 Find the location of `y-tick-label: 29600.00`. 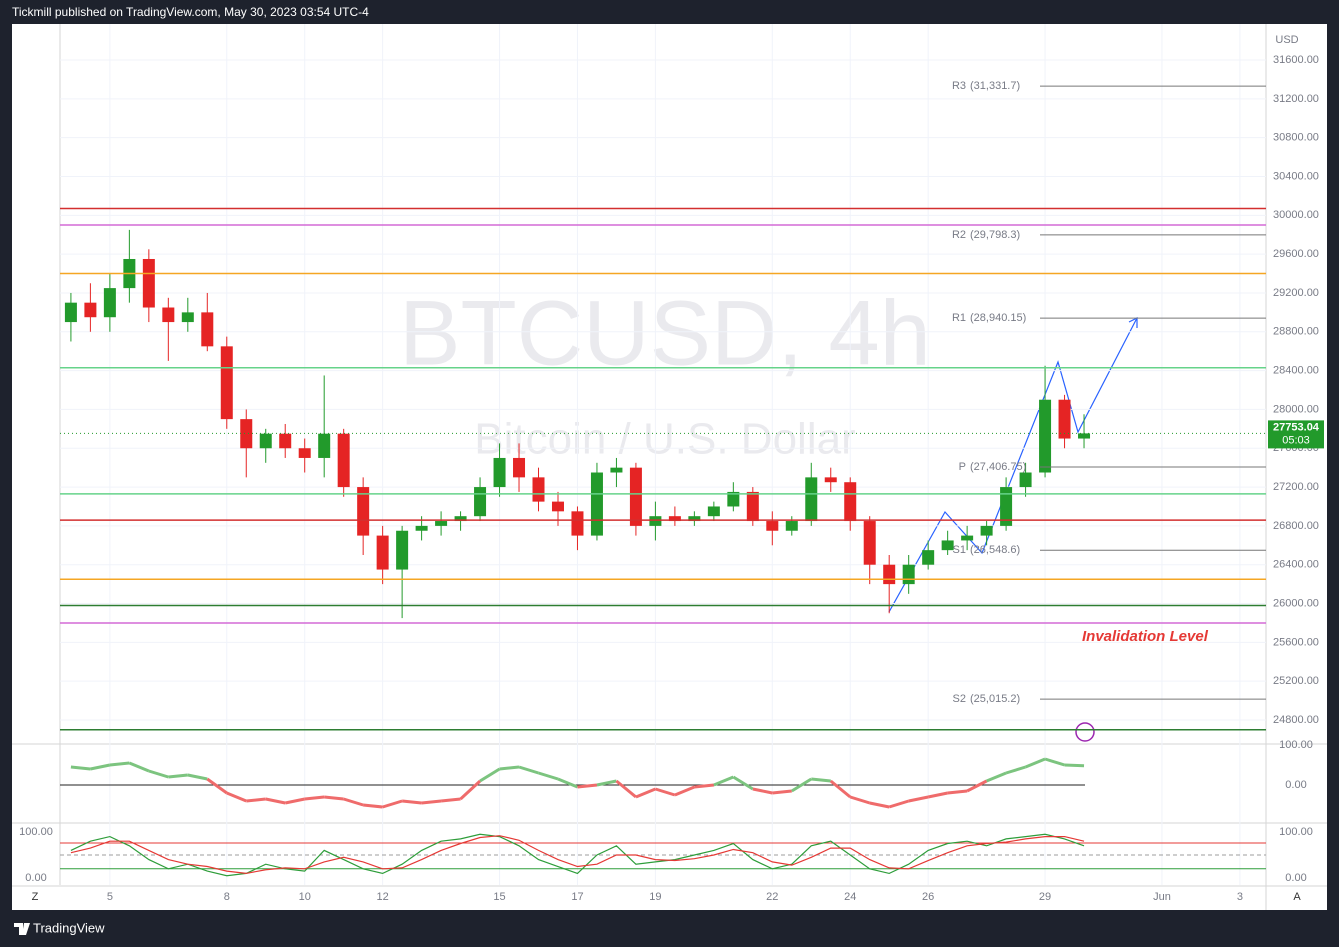

y-tick-label: 29600.00 is located at coordinates (1296, 254).